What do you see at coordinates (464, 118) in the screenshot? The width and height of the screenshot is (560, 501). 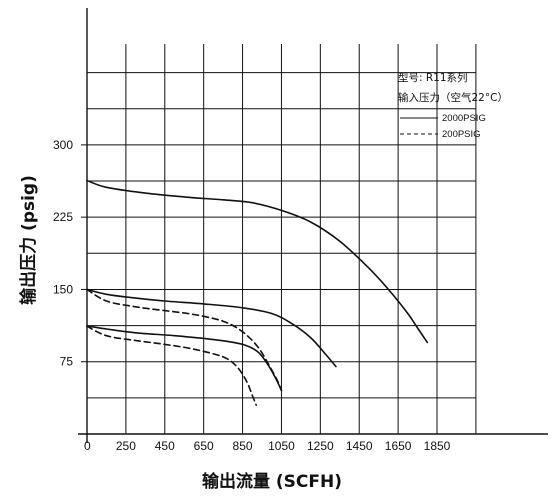 I see `legend-entry-solid: 2000PSIG` at bounding box center [464, 118].